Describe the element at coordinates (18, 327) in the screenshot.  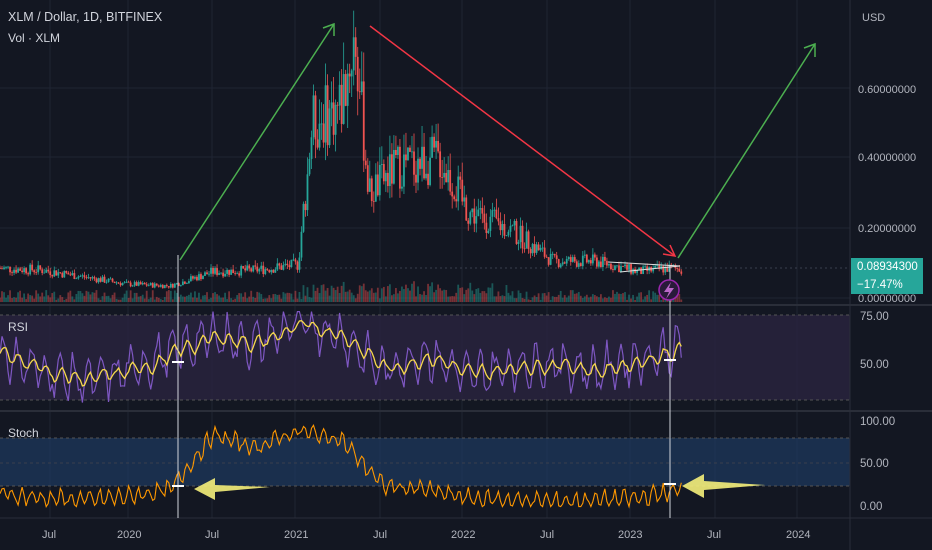
I see `rsi-pane-title: RSI` at that location.